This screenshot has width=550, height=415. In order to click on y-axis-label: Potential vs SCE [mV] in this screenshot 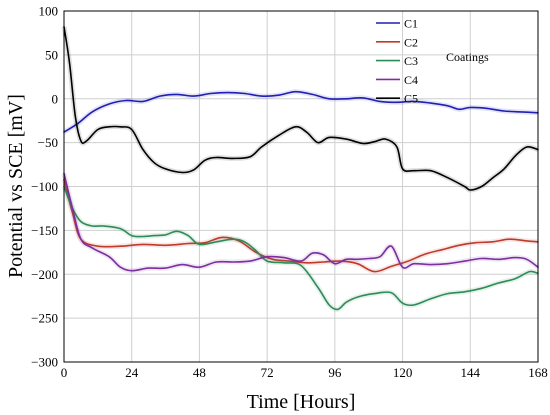, I will do `click(16, 186)`.